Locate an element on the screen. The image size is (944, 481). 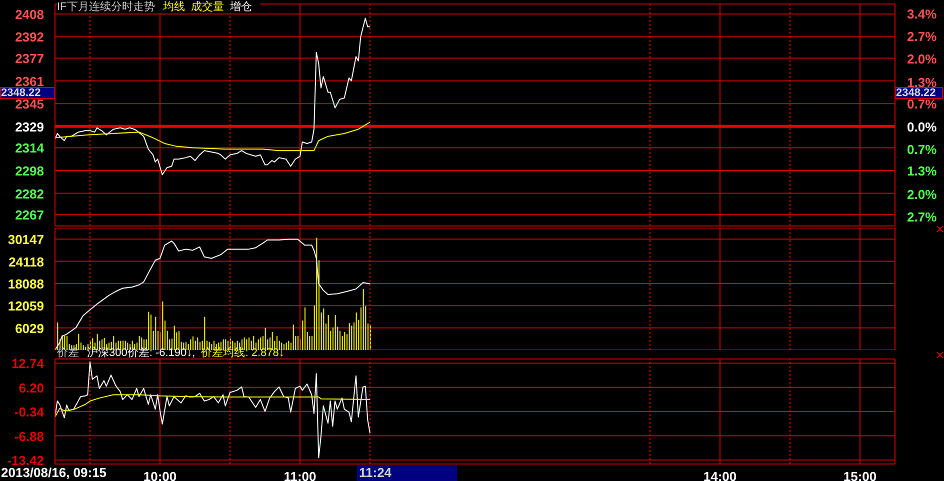
annotation: : -6.190↓, is located at coordinates (172, 353).